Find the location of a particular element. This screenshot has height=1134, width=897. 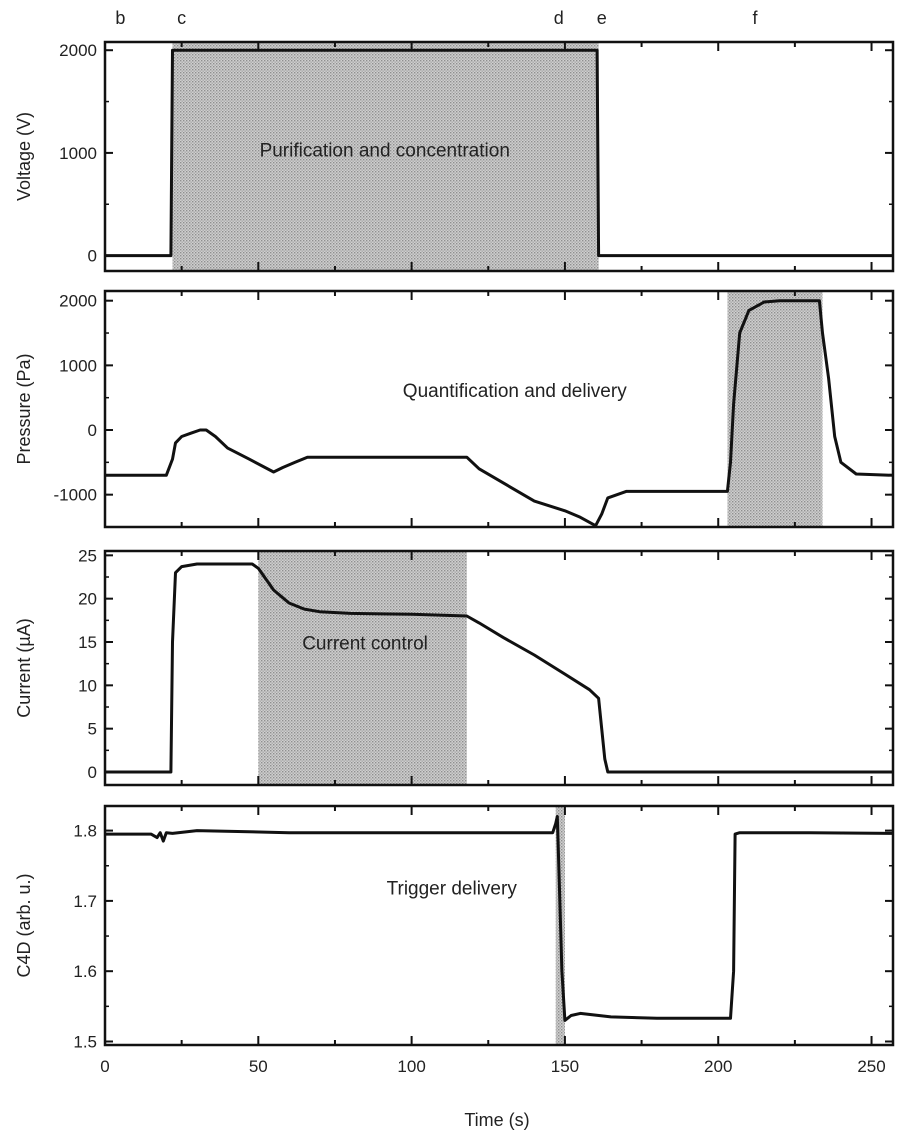

x-tick-label: 100 is located at coordinates (411, 1066).